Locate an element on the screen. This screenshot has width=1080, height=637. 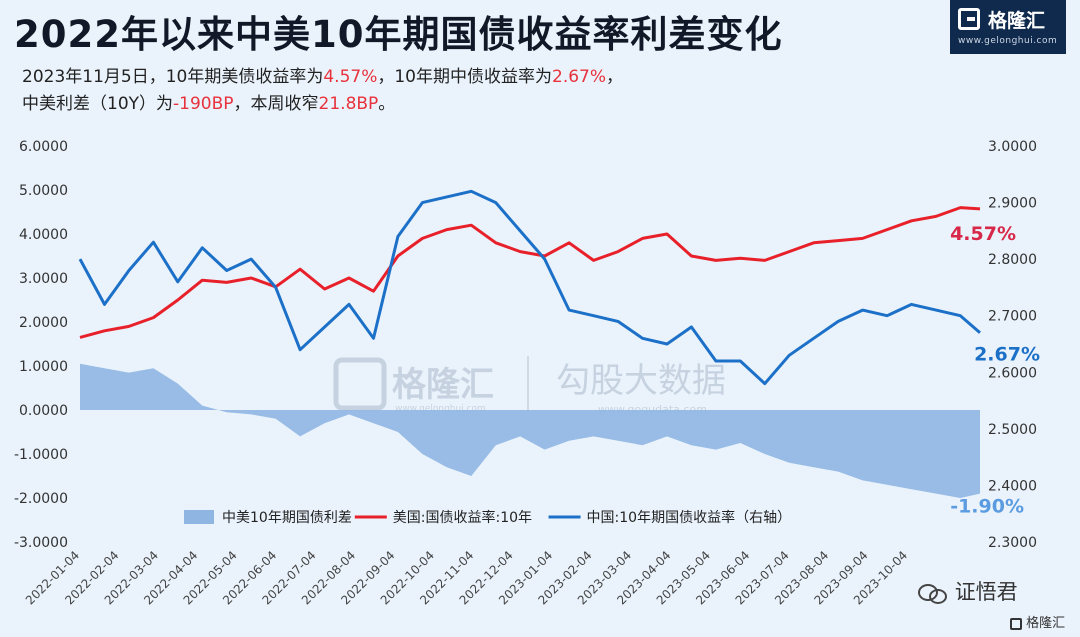
summary-line-2: 中美利差（10Y）为-190BP，本周收窄21.8BP。 is located at coordinates (208, 101).